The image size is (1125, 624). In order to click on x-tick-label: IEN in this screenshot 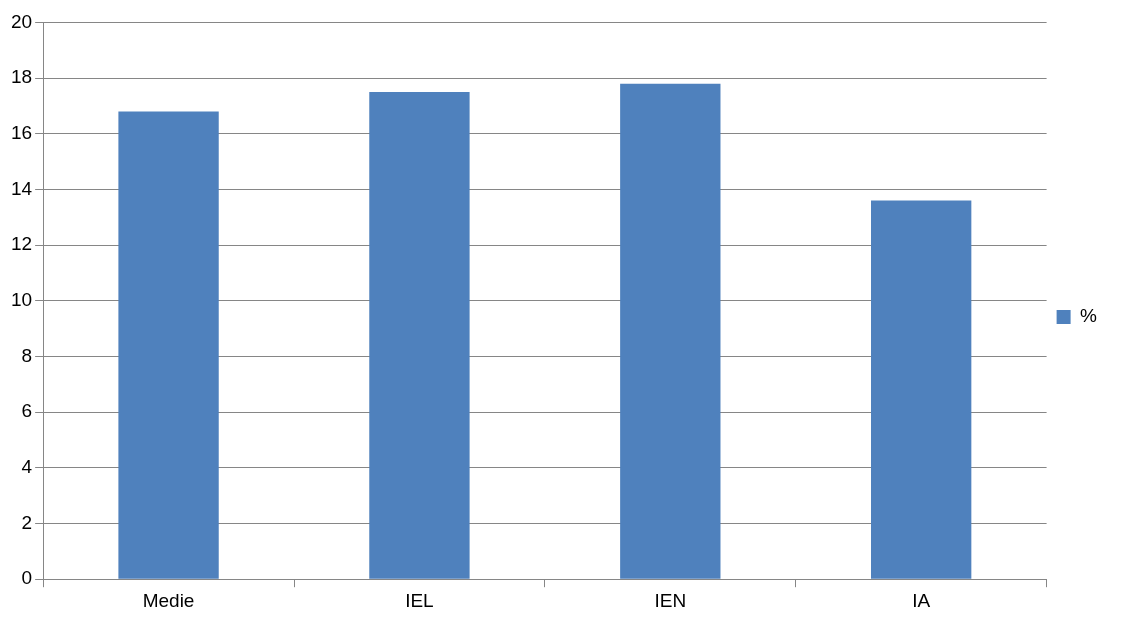, I will do `click(670, 600)`.